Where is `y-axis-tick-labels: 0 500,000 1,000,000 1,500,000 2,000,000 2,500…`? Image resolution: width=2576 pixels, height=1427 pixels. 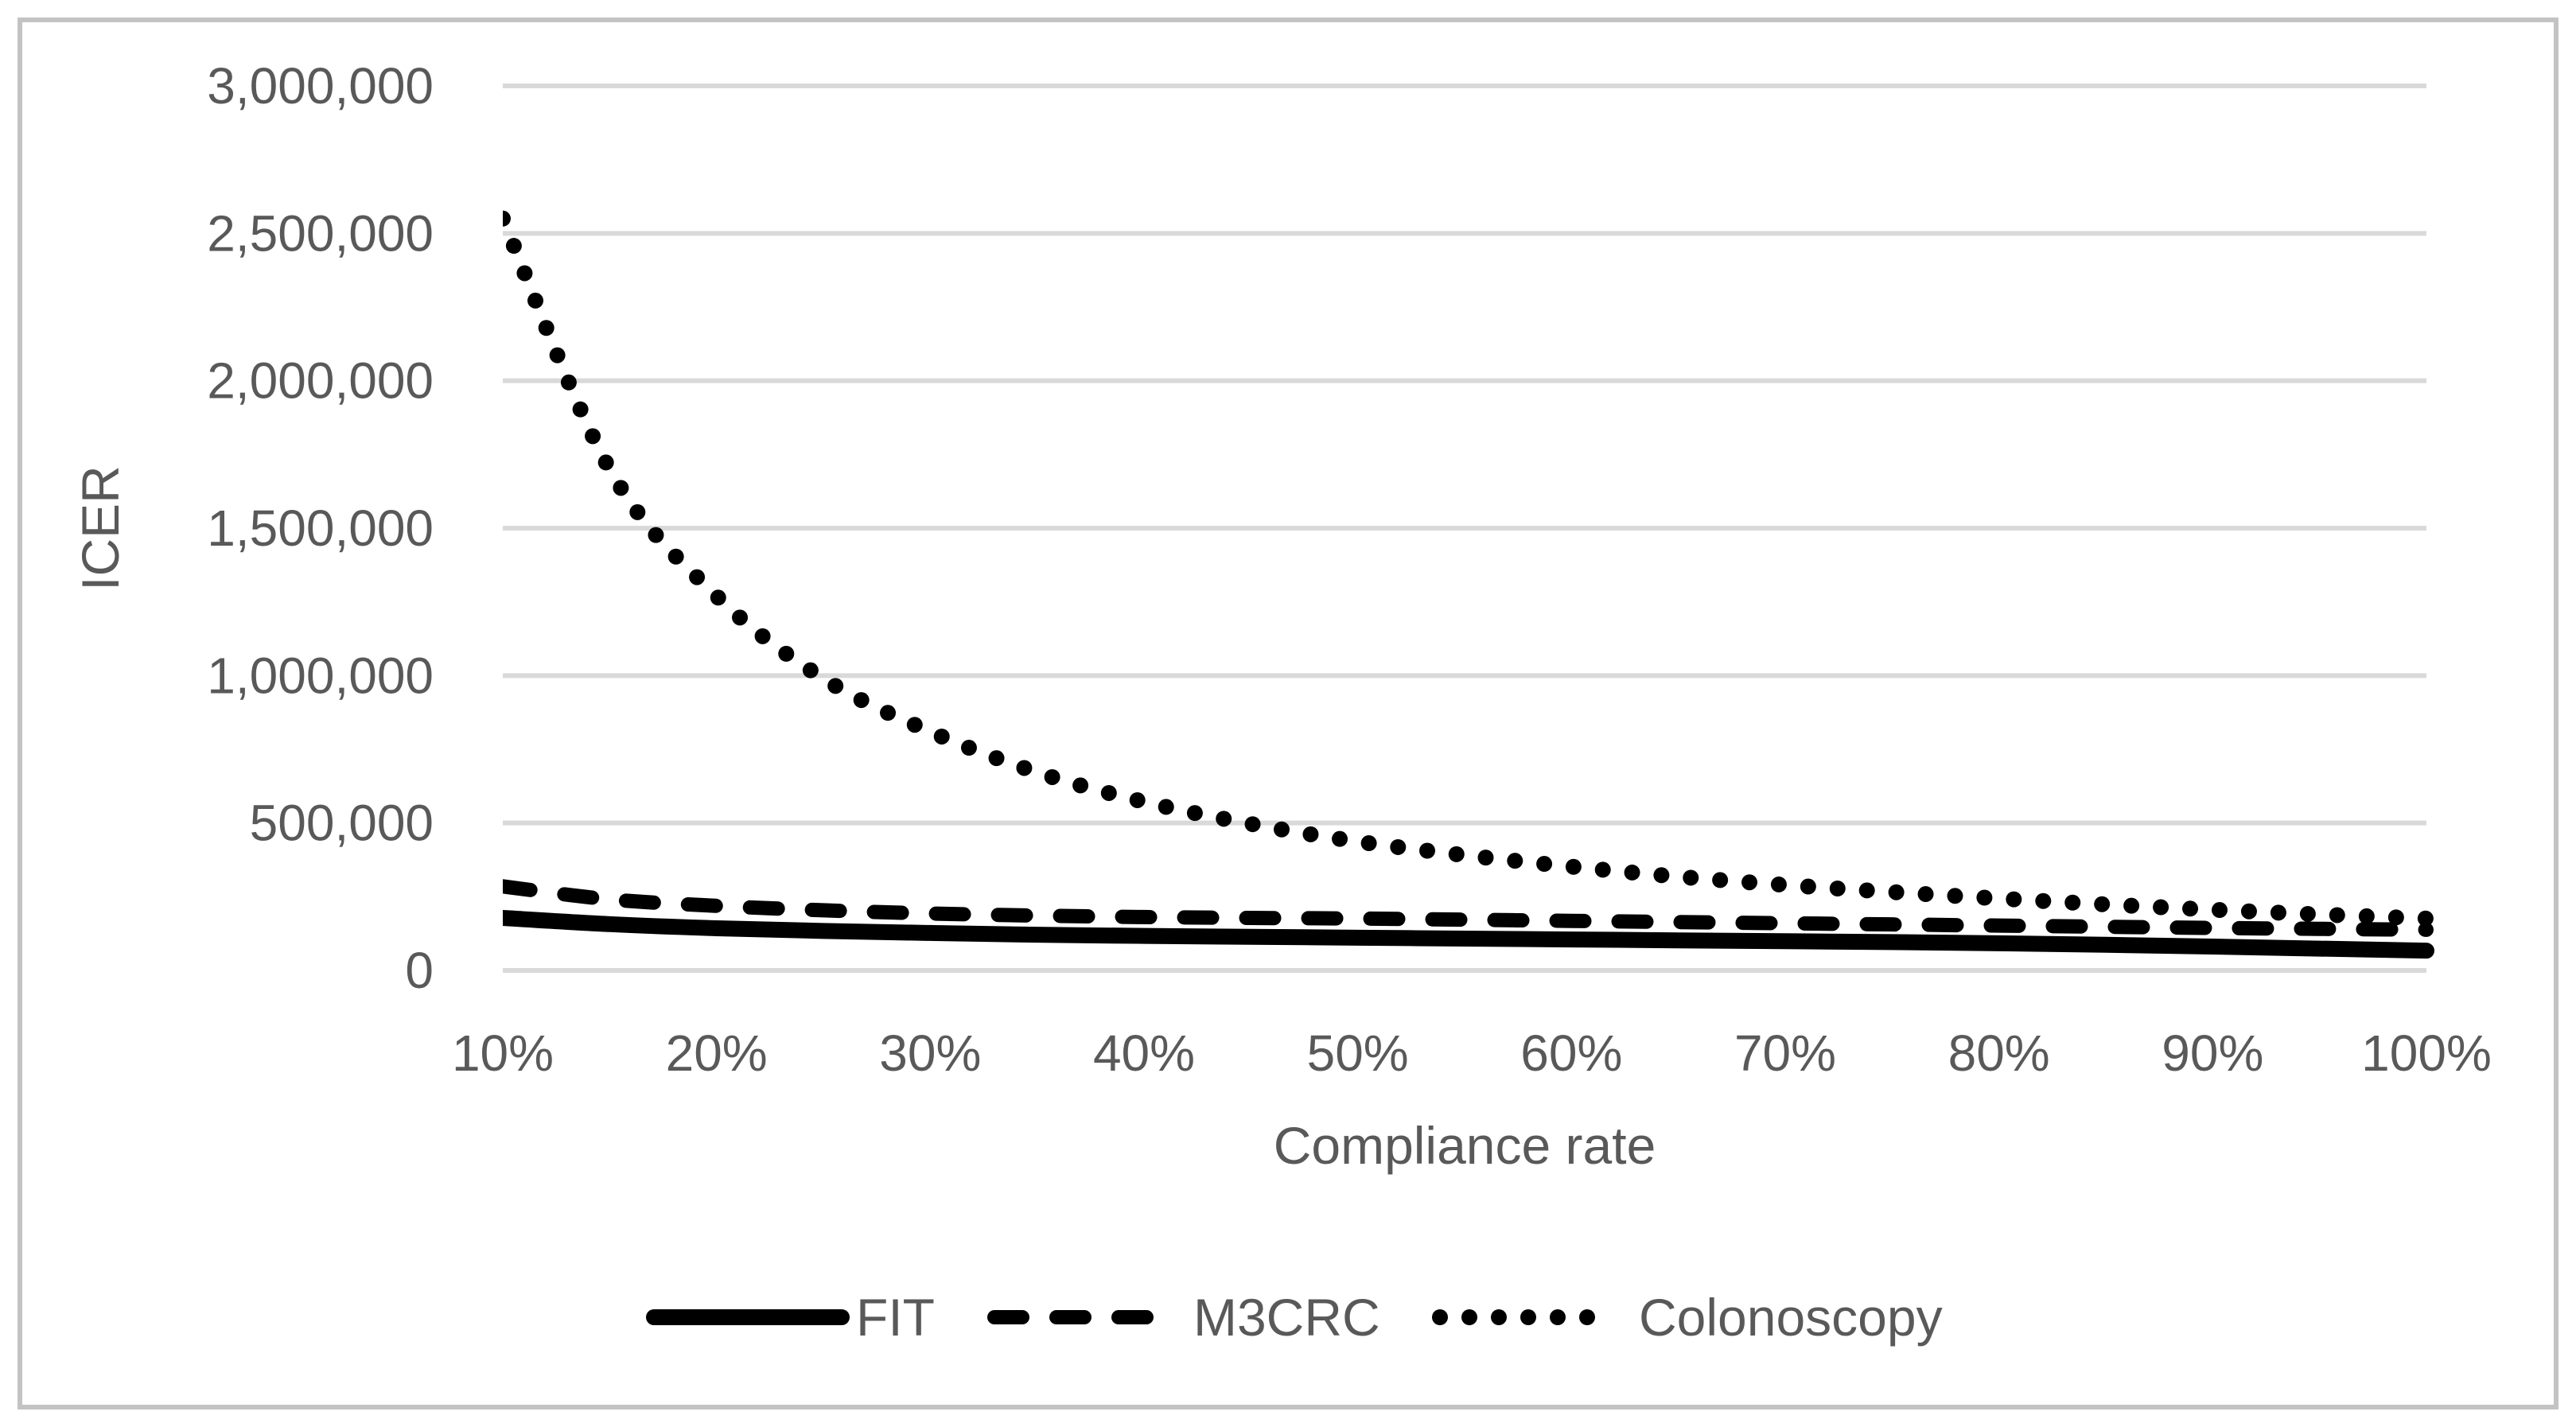
y-axis-tick-labels: 0 500,000 1,000,000 1,500,000 2,000,000 2,500… is located at coordinates (321, 528).